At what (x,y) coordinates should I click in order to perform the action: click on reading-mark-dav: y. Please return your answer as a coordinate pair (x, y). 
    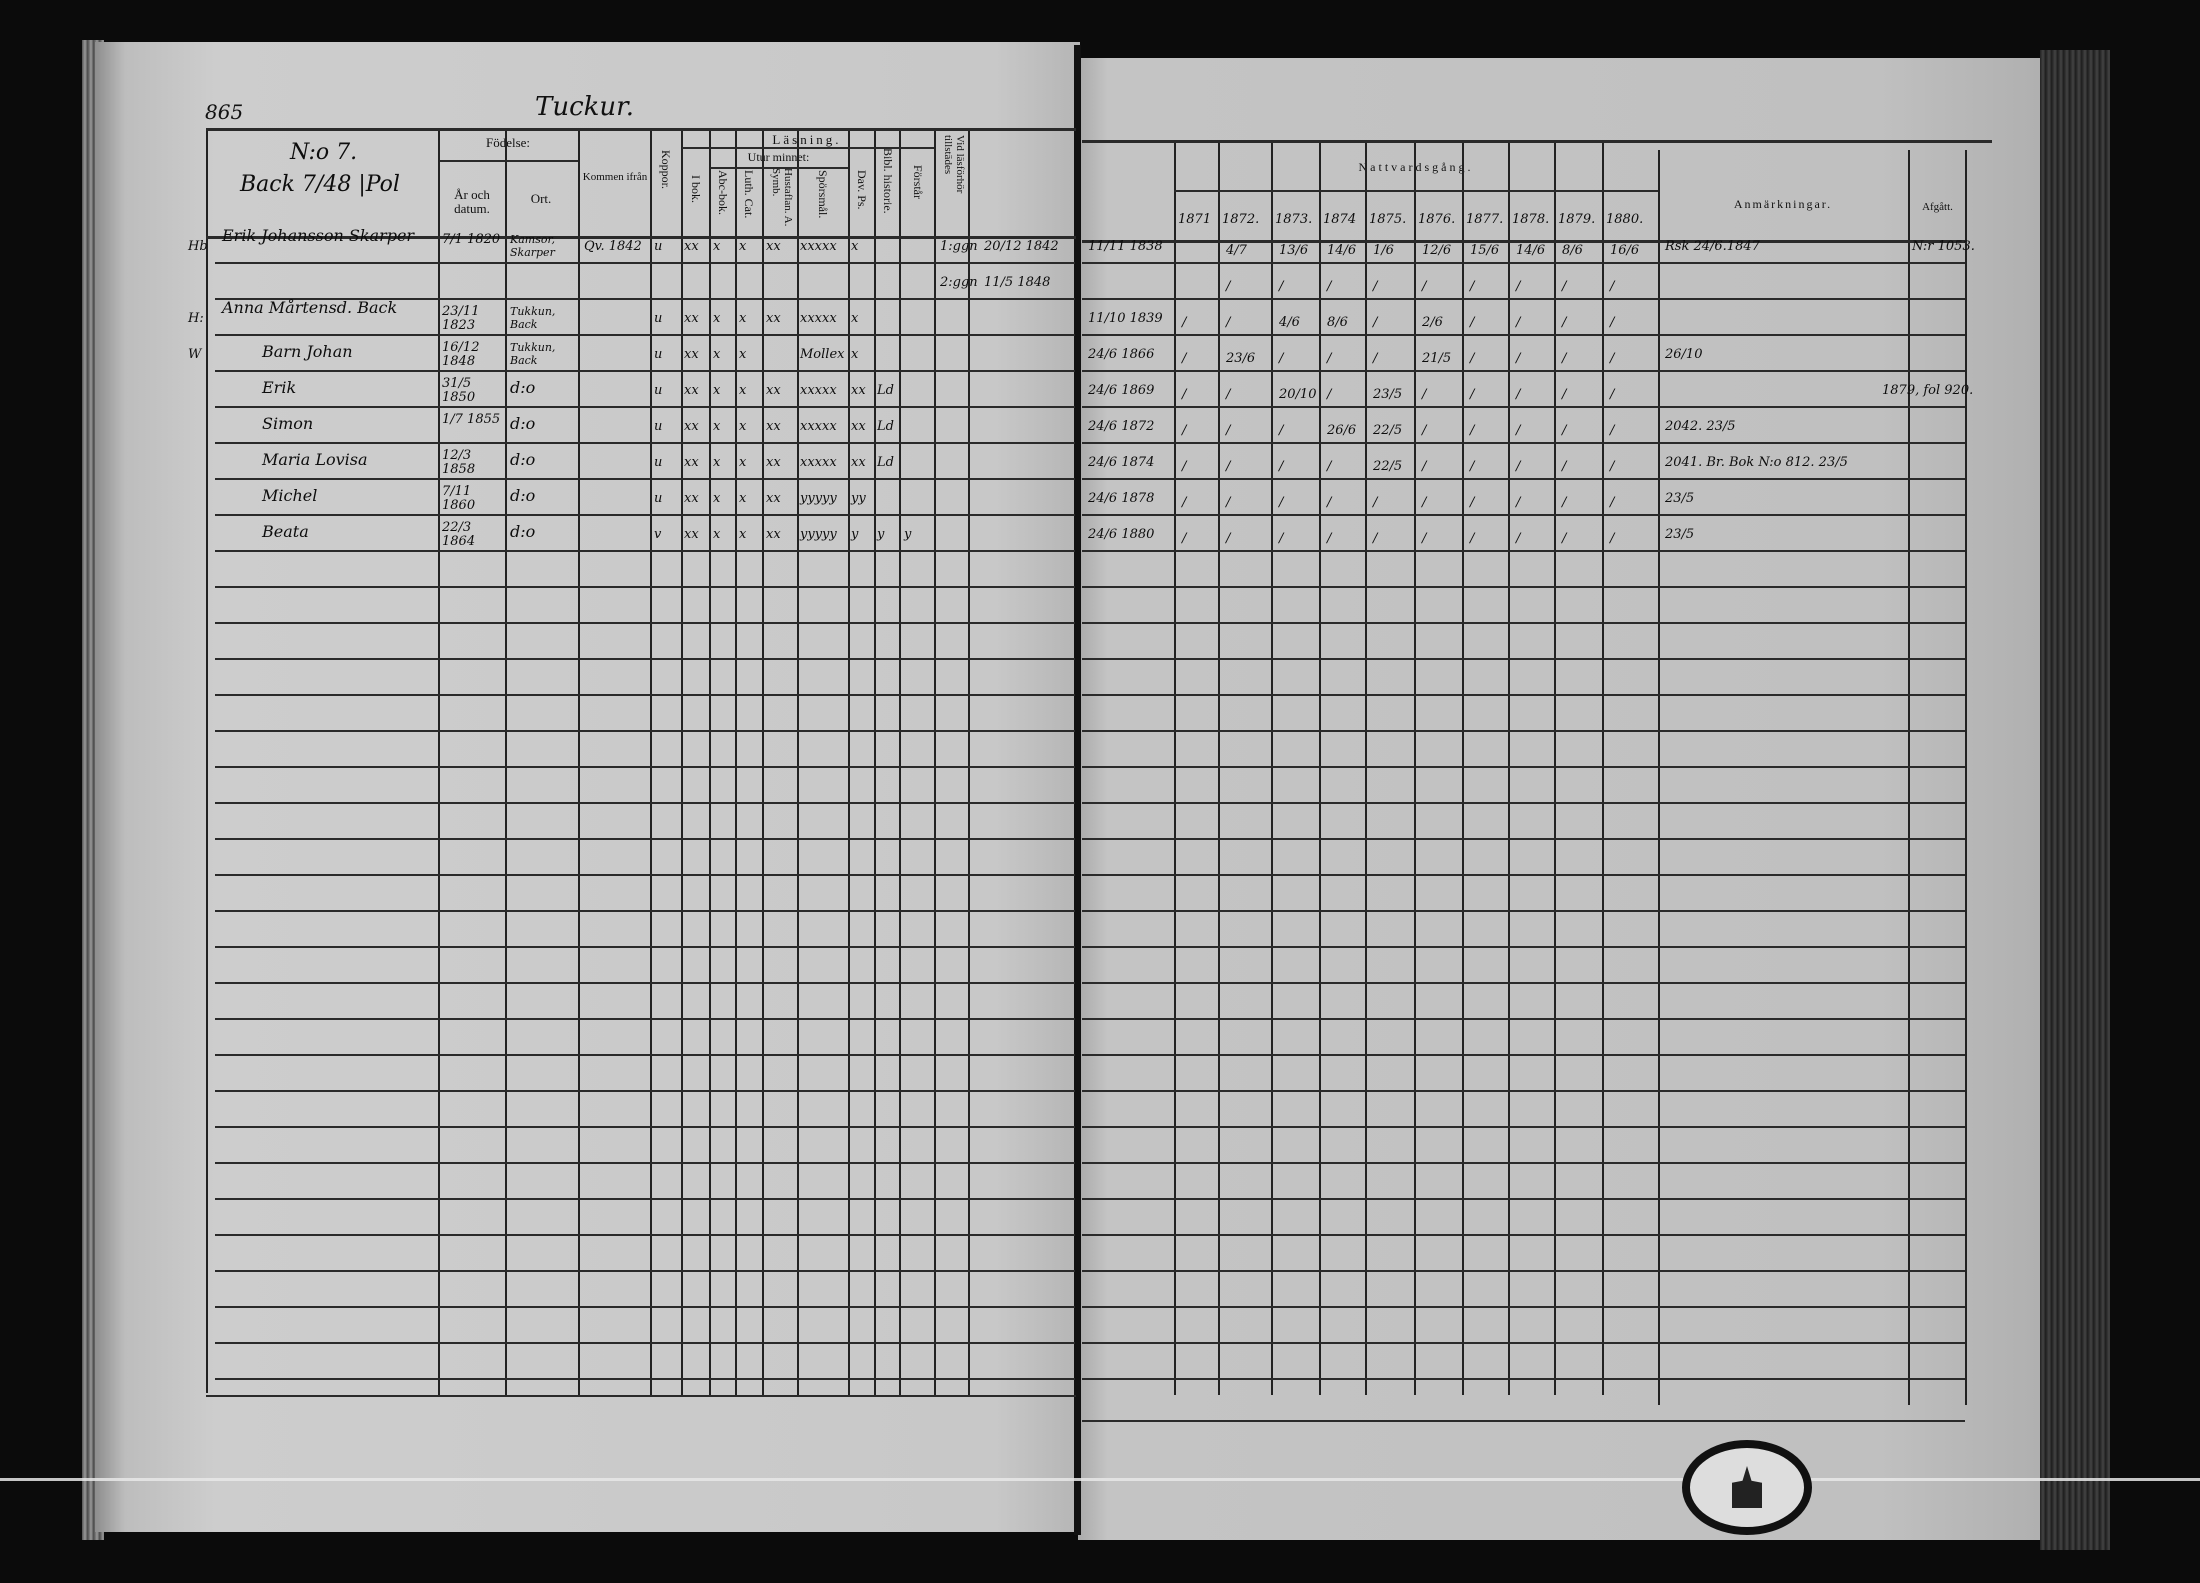
    Looking at the image, I should click on (855, 534).